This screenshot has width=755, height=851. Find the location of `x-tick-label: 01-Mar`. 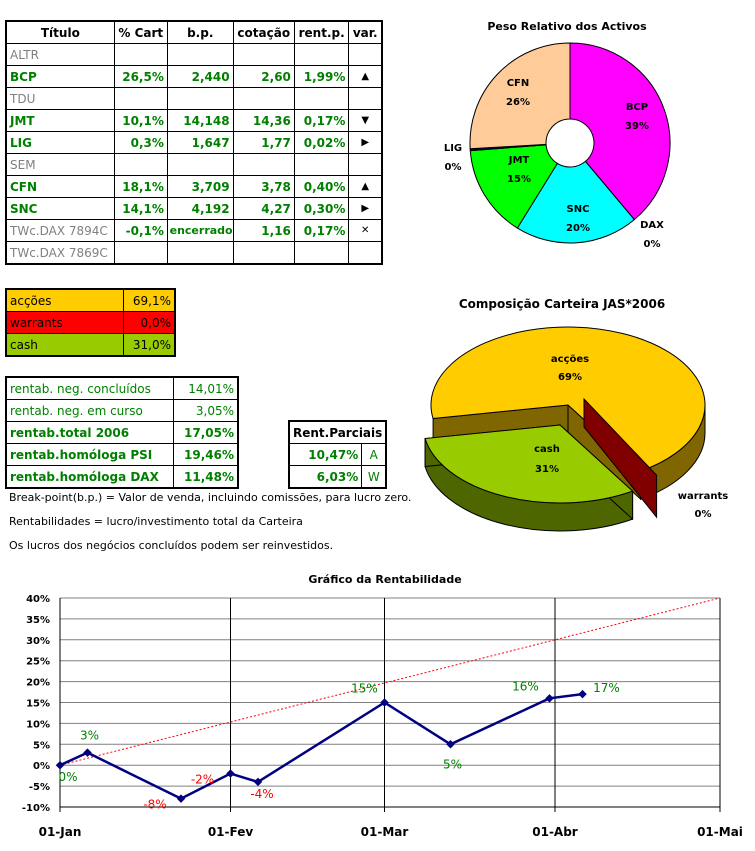

x-tick-label: 01-Mar is located at coordinates (385, 832).